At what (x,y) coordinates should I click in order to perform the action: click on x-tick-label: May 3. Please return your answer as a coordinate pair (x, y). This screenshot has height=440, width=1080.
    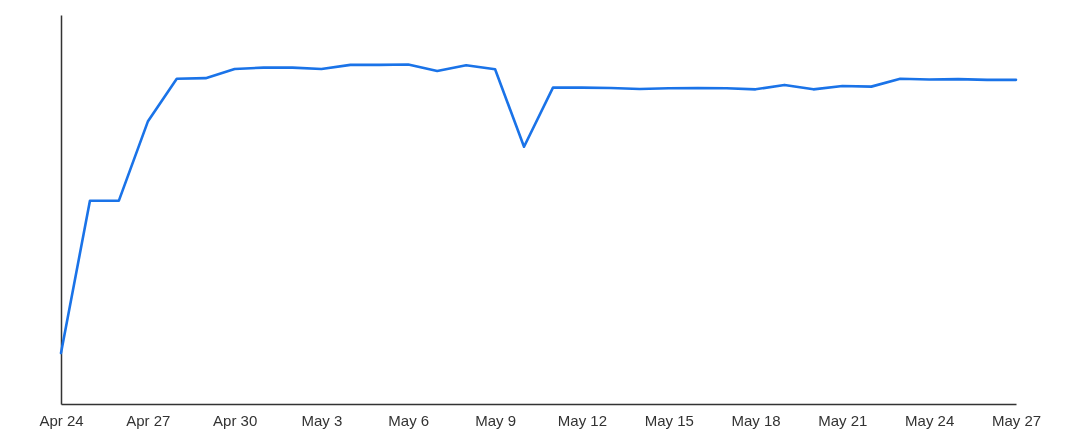
    Looking at the image, I should click on (322, 420).